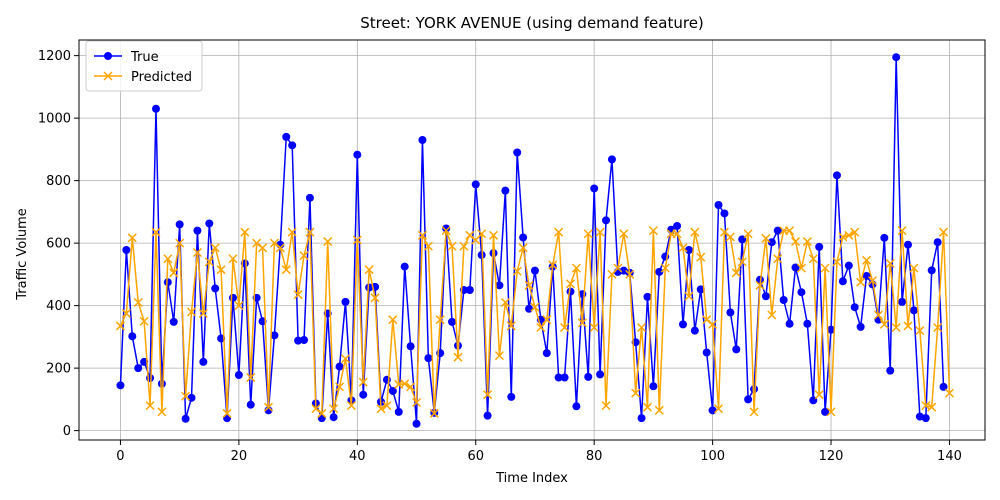 This screenshot has width=1000, height=500. Describe the element at coordinates (539, 452) in the screenshot. I see `x-axis-ticks: 0 20 40 60 80 100 120 140` at that location.